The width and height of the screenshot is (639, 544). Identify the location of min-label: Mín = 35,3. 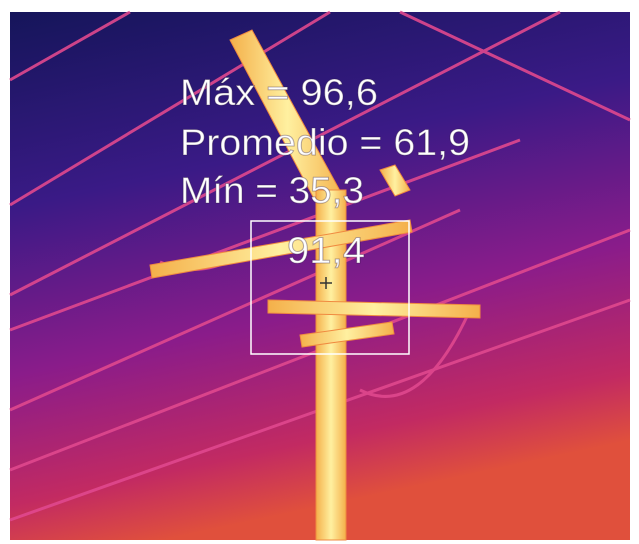
(272, 190).